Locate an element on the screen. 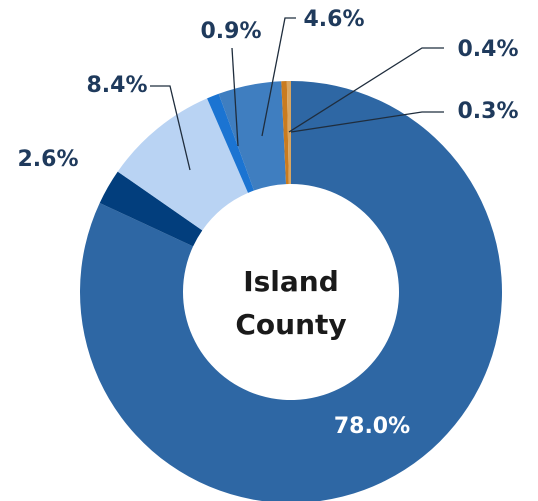 This screenshot has height=501, width=538. data-label: 78.0% is located at coordinates (372, 426).